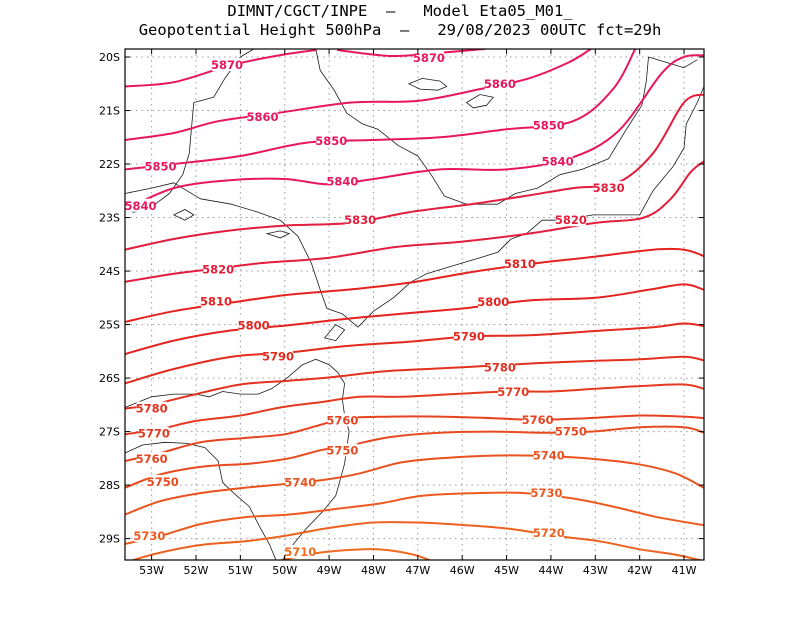 This screenshot has height=618, width=800. What do you see at coordinates (109, 271) in the screenshot?
I see `y-tick-label: 24S` at bounding box center [109, 271].